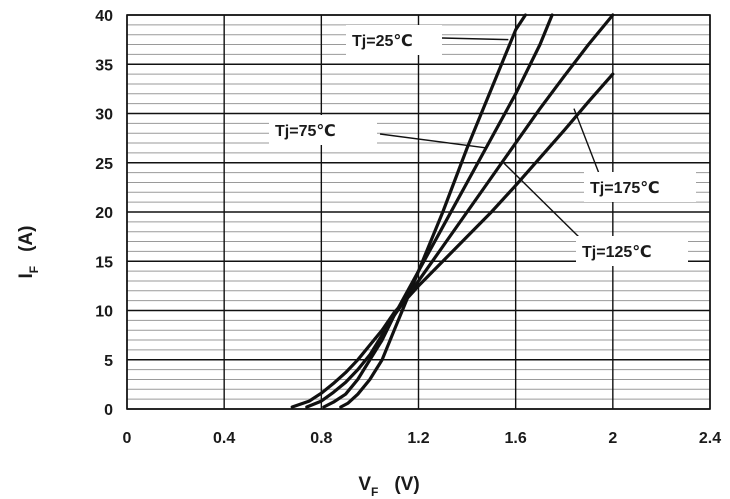 This screenshot has width=730, height=499. Describe the element at coordinates (224, 438) in the screenshot. I see `x-tick-label: 0.4` at that location.